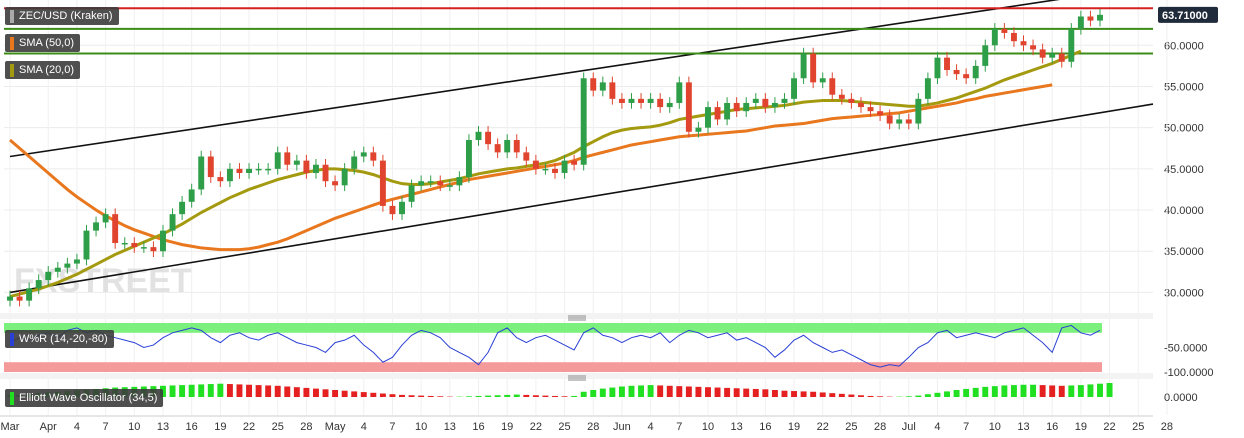 This screenshot has height=438, width=1244. What do you see at coordinates (163, 427) in the screenshot?
I see `x-tick-label: 13` at bounding box center [163, 427].